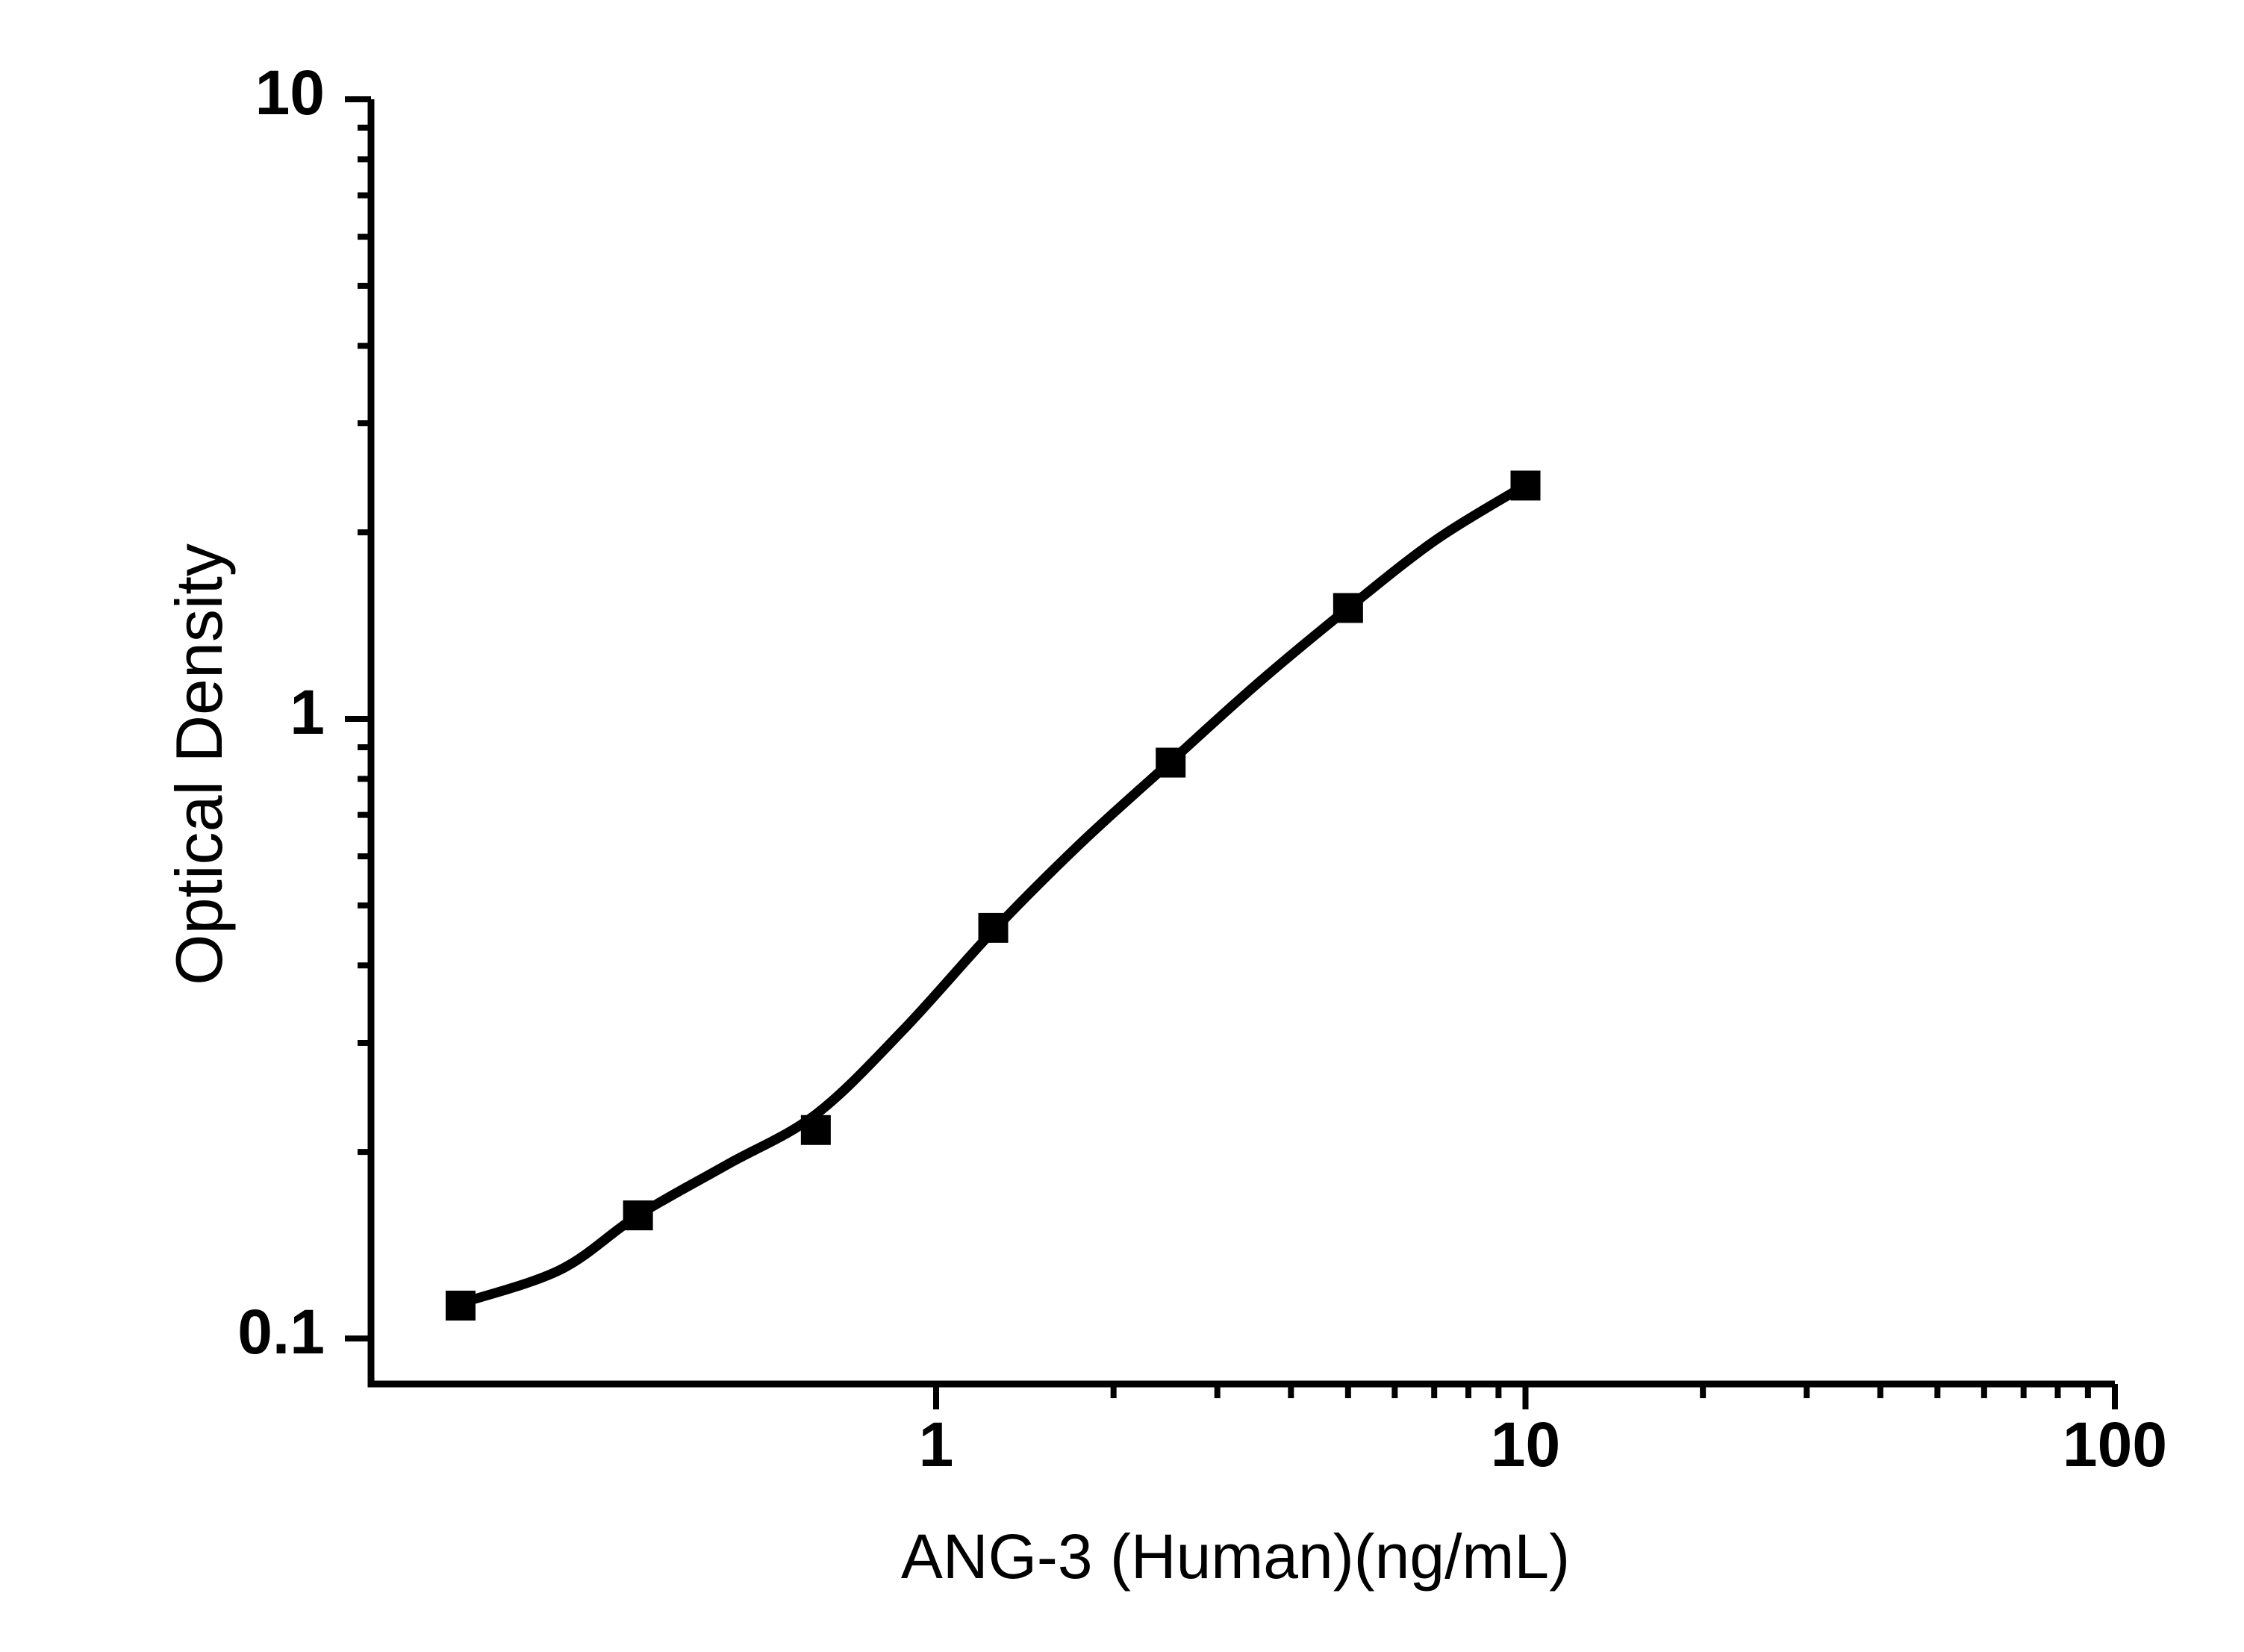 The image size is (2244, 1652). What do you see at coordinates (281, 1332) in the screenshot?
I see `y-tick-label: 0.1` at bounding box center [281, 1332].